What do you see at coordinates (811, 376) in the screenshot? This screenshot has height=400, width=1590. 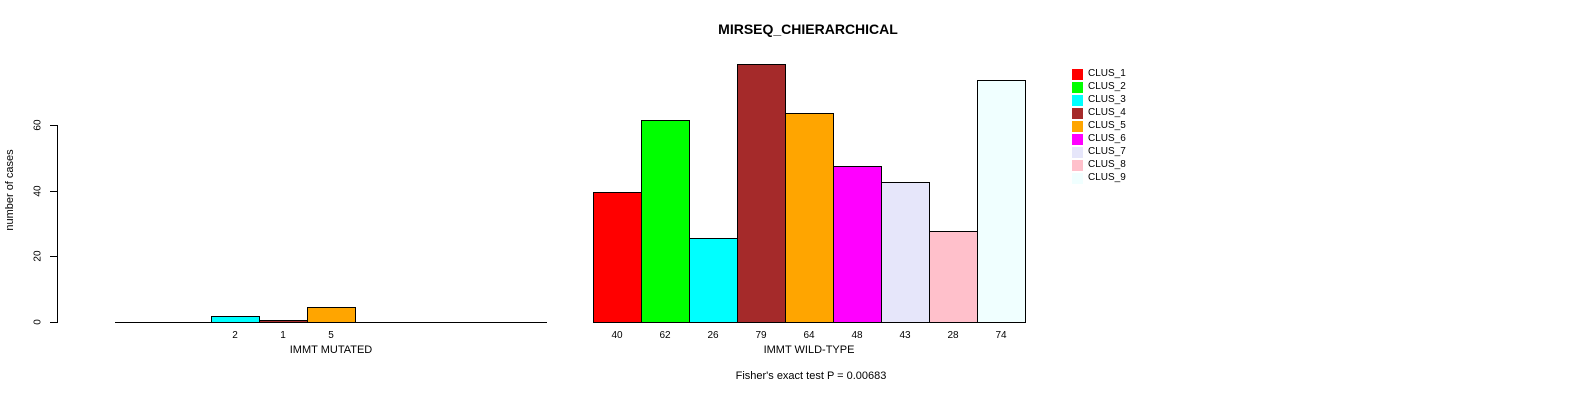 I see `fisher-test-annotation: Fisher's exact test P = 0.00683` at bounding box center [811, 376].